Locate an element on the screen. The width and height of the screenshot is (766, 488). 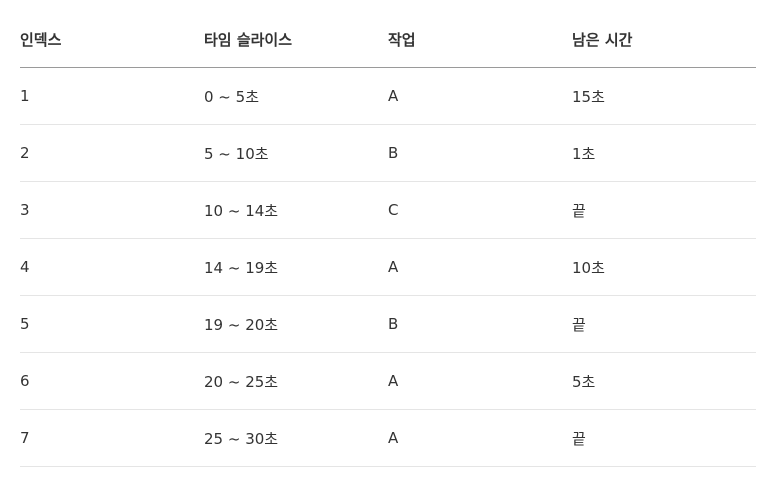
cell-time-slice: 0 ~ 5초 is located at coordinates (296, 96).